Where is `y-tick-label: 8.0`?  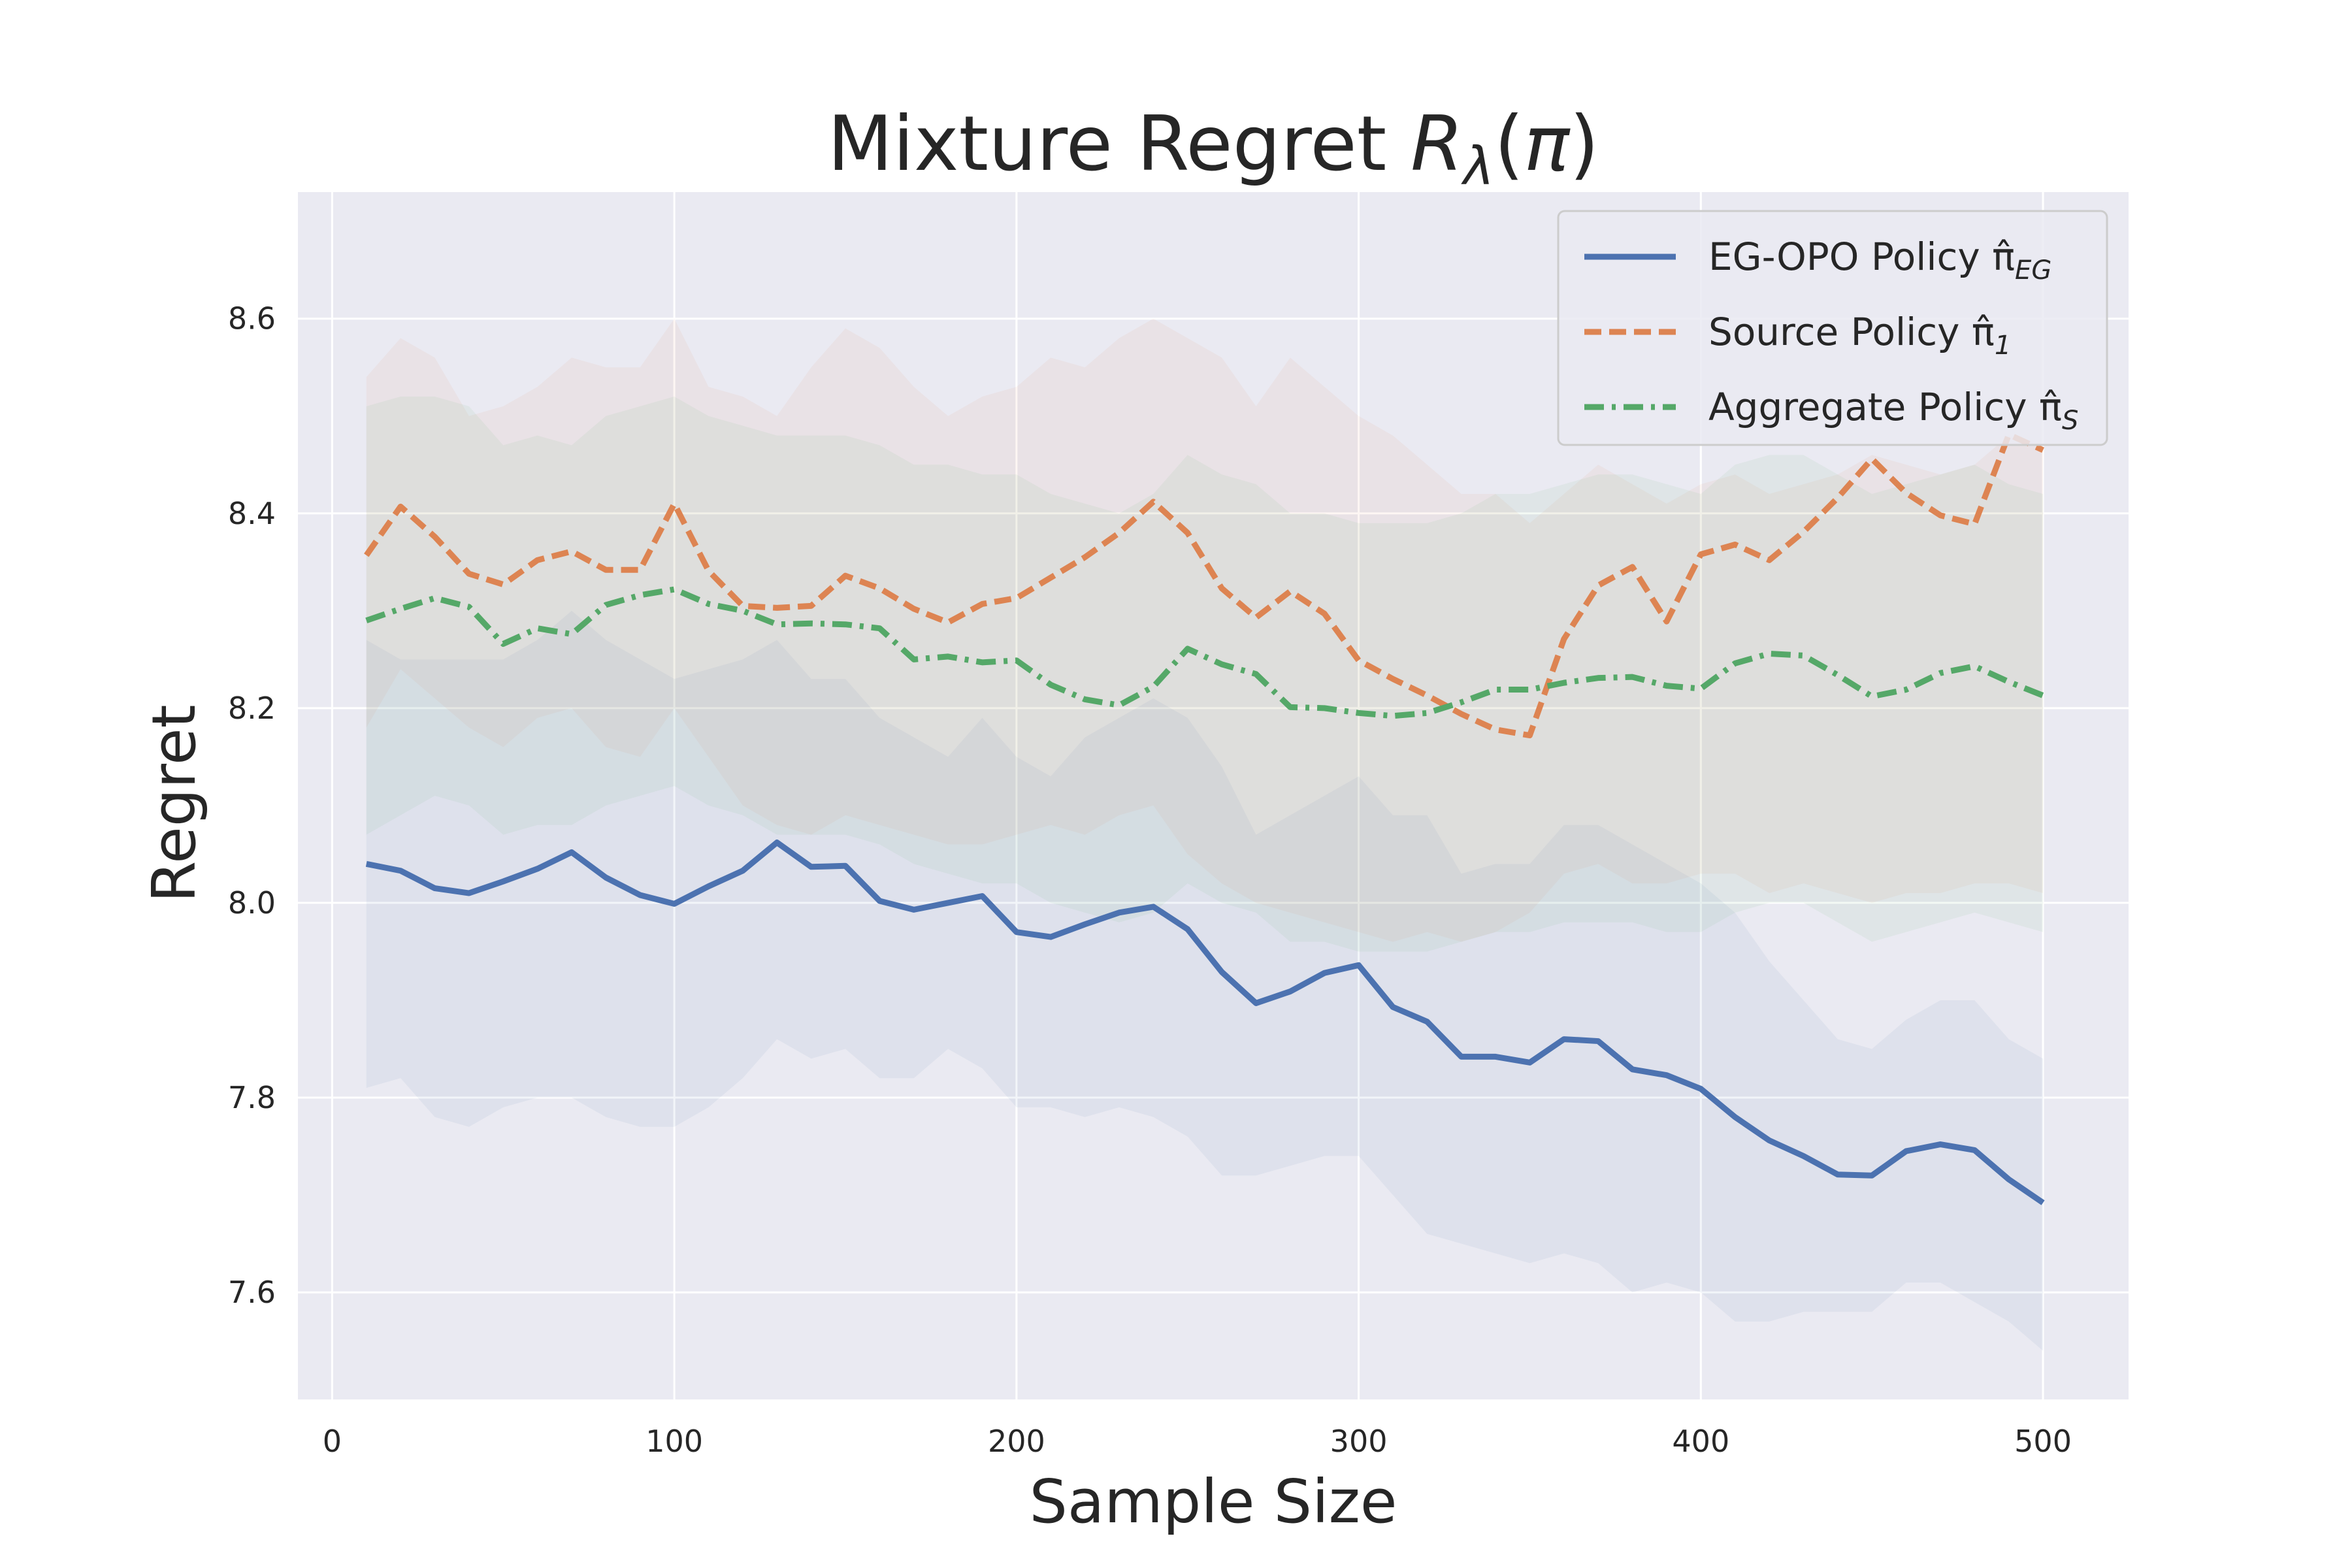
y-tick-label: 8.0 is located at coordinates (252, 903).